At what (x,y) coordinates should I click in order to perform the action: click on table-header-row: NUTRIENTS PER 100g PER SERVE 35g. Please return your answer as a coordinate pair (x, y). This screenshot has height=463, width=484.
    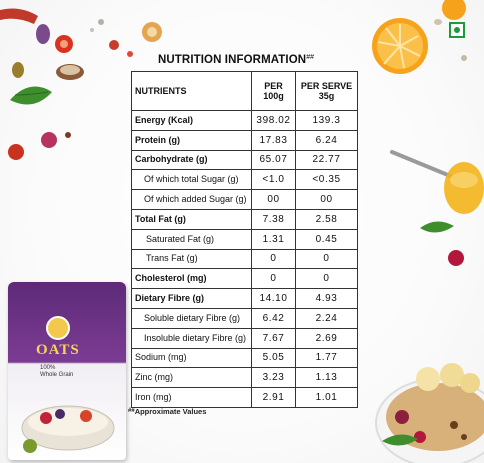
    Looking at the image, I should click on (244, 91).